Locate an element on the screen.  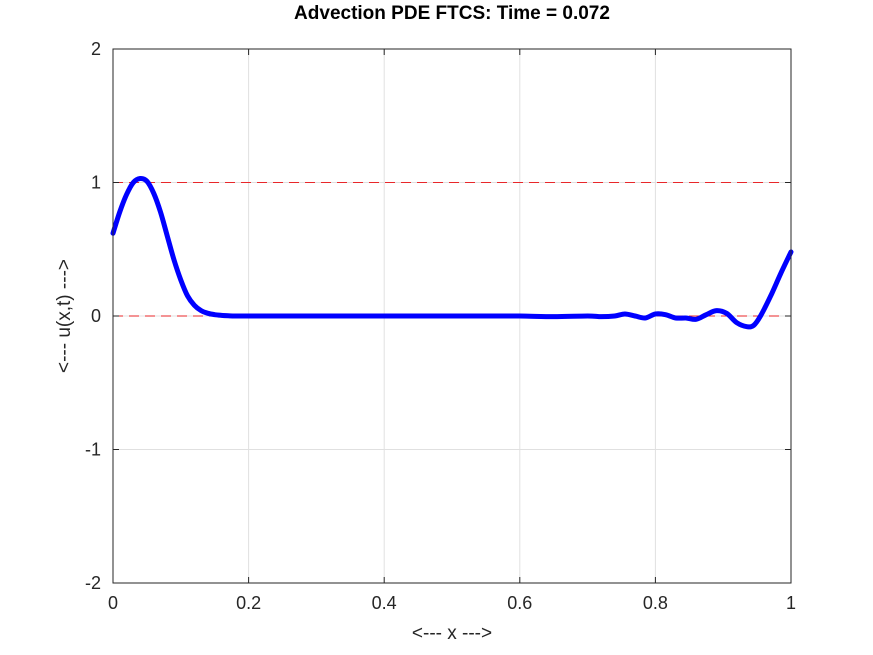
x-tick-label: 0.6 is located at coordinates (519, 603).